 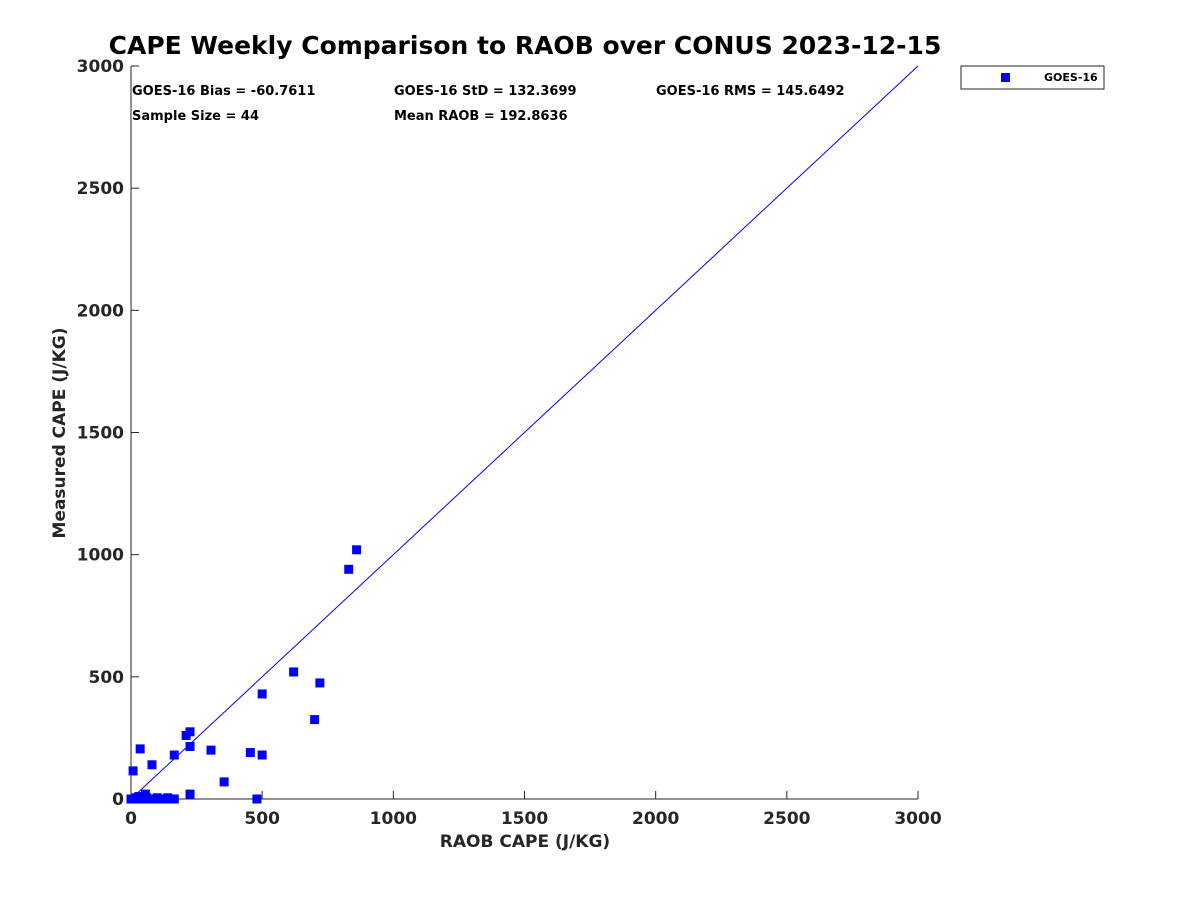 I want to click on legend-box, so click(x=1032, y=77).